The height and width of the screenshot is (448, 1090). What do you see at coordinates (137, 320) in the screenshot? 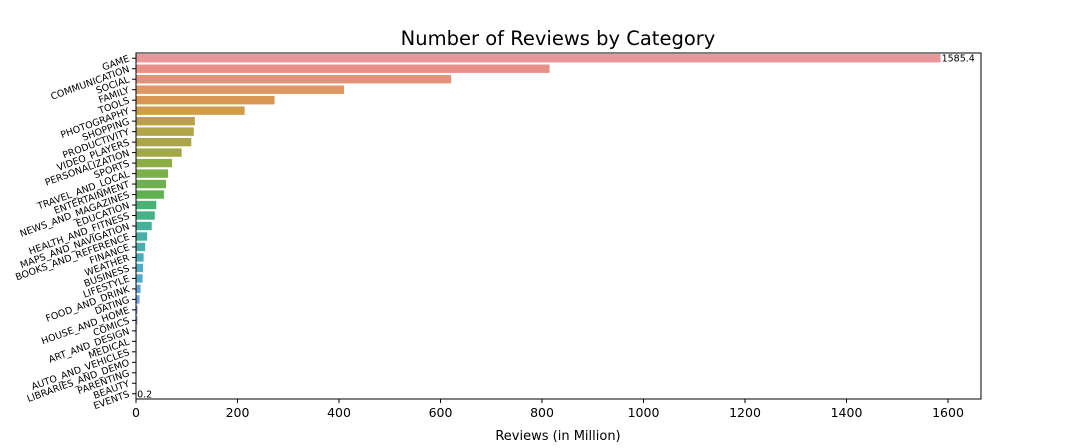
I see `bar-comics` at bounding box center [137, 320].